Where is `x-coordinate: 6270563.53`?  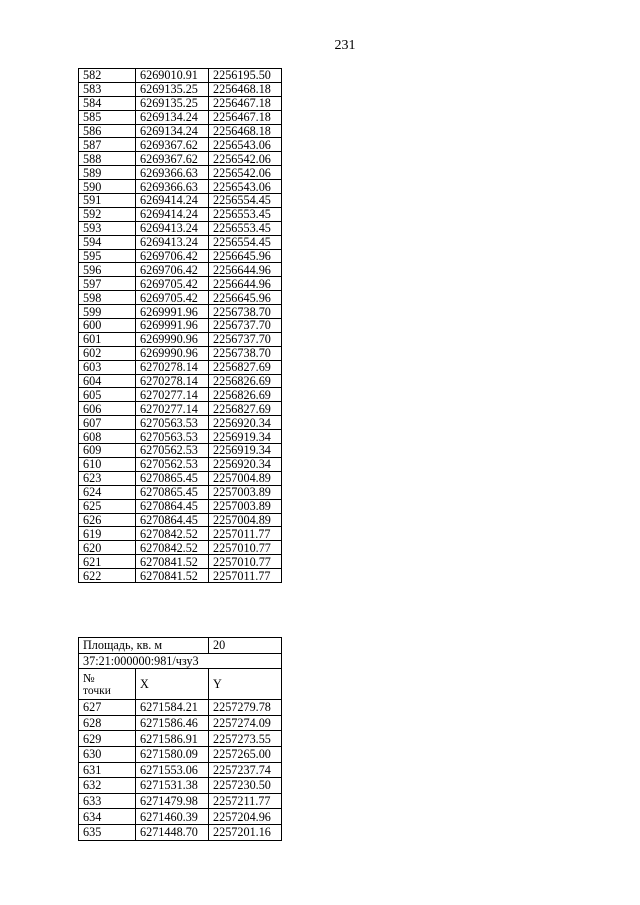
x-coordinate: 6270563.53 is located at coordinates (172, 437).